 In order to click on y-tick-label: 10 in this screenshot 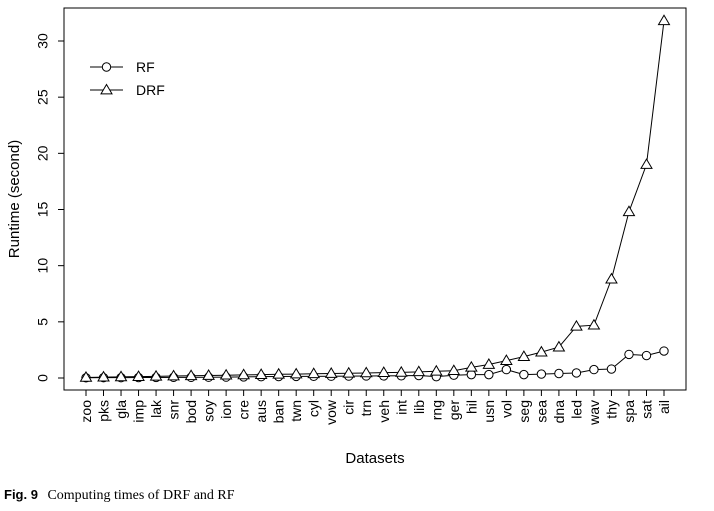, I will do `click(43, 266)`.